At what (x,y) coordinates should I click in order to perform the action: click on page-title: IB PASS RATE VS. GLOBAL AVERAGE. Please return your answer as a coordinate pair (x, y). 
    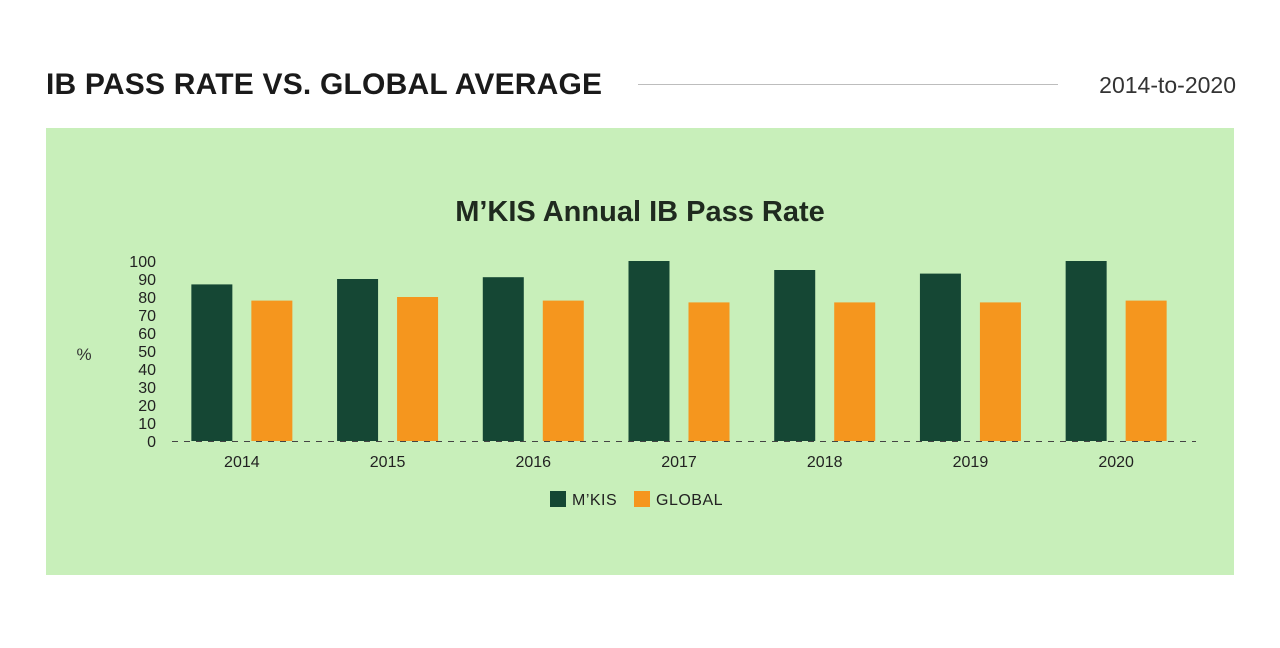
    Looking at the image, I should click on (324, 84).